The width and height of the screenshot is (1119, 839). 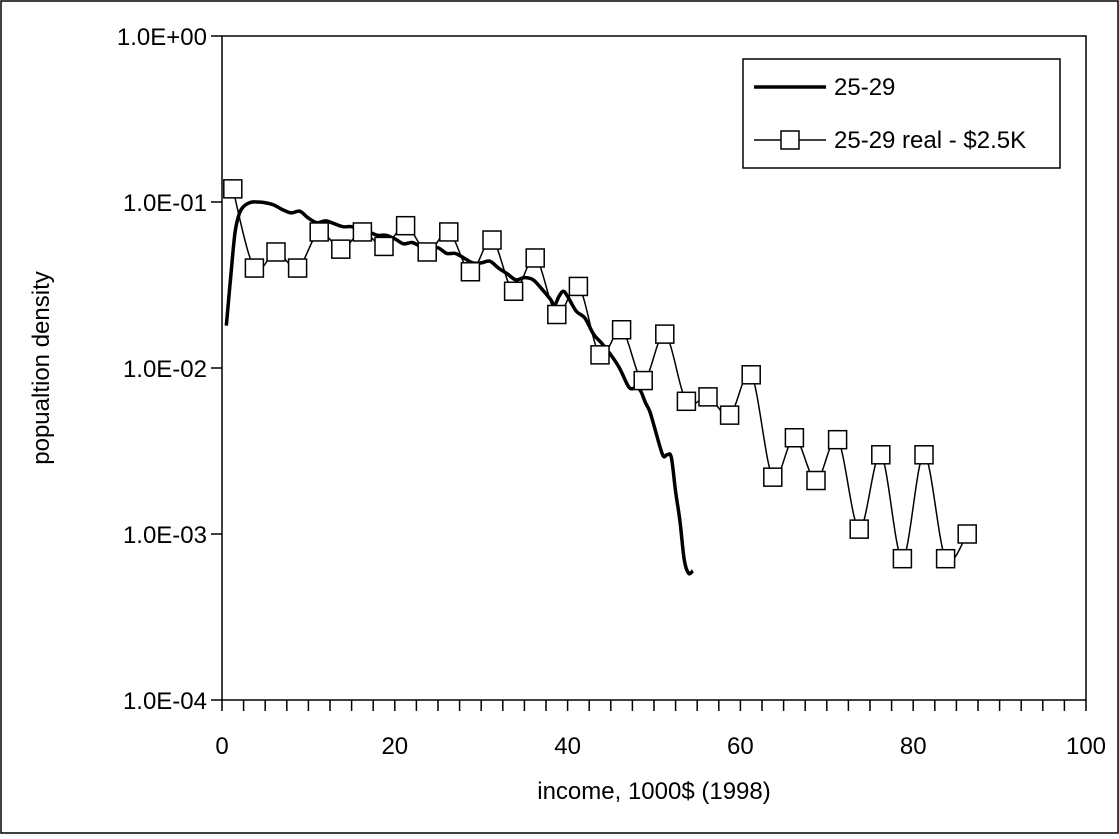 What do you see at coordinates (165, 701) in the screenshot?
I see `y-tick-label: 1.0E-04` at bounding box center [165, 701].